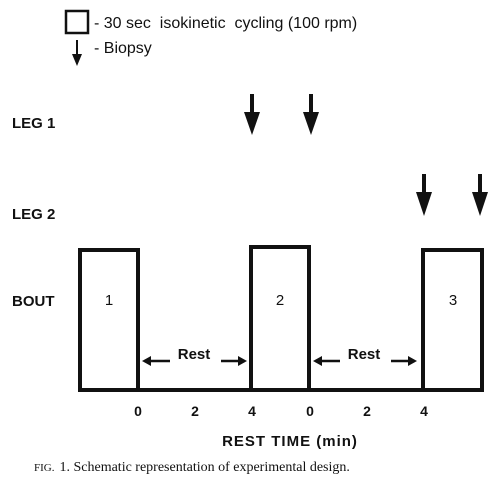  I want to click on legend-box-icon, so click(77, 22).